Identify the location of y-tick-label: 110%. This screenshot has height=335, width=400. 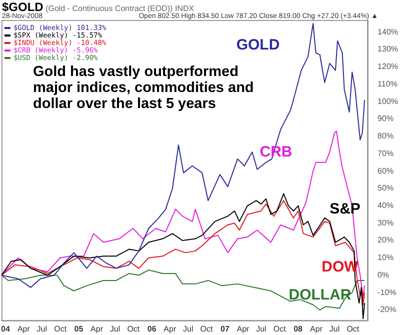
(388, 83).